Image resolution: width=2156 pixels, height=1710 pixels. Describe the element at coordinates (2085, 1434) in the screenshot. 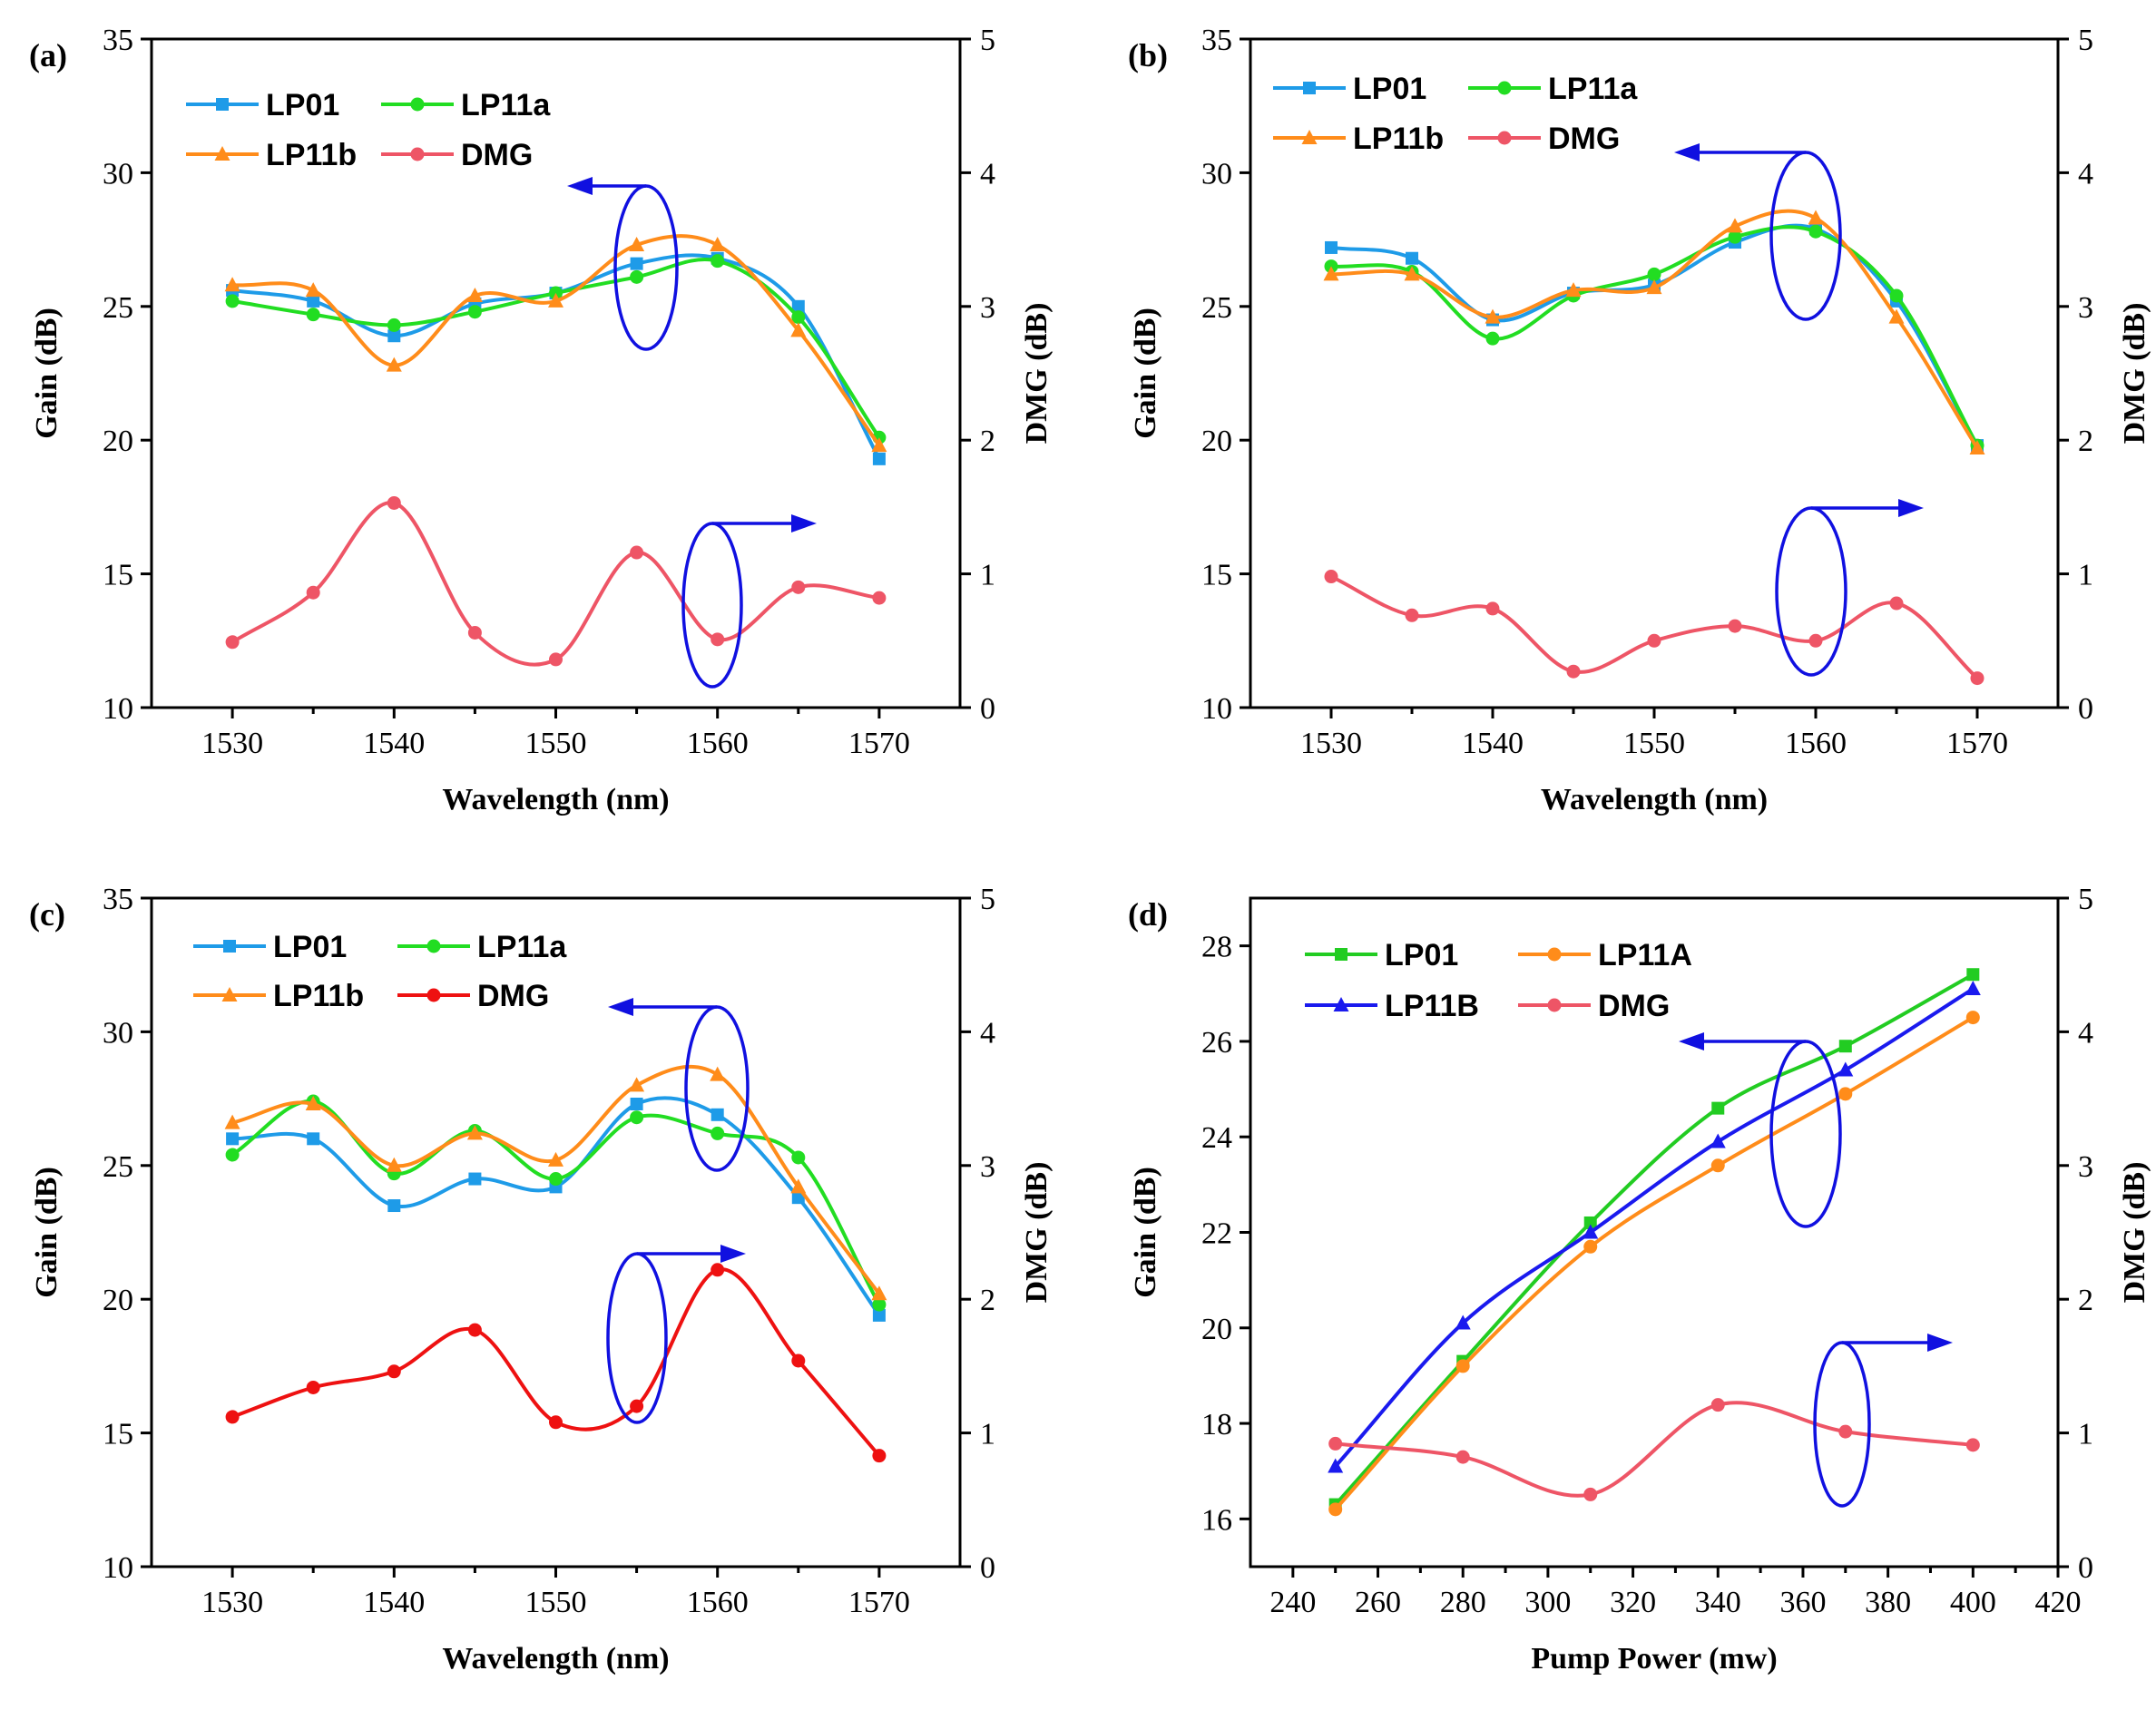

I see `y2-tick-label: 1` at that location.